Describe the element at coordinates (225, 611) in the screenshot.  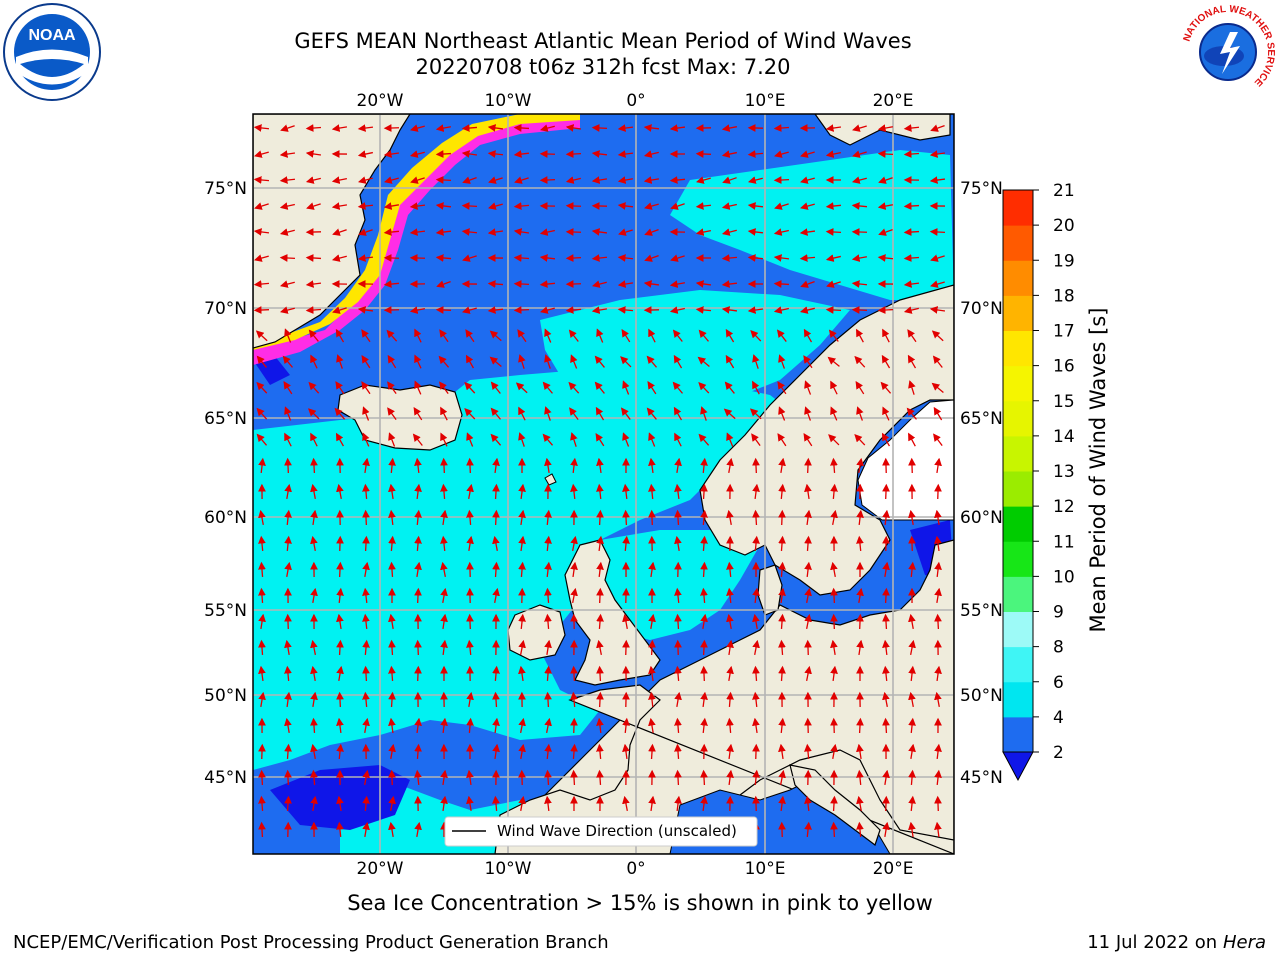
I see `lat-label-left: 55°N` at that location.